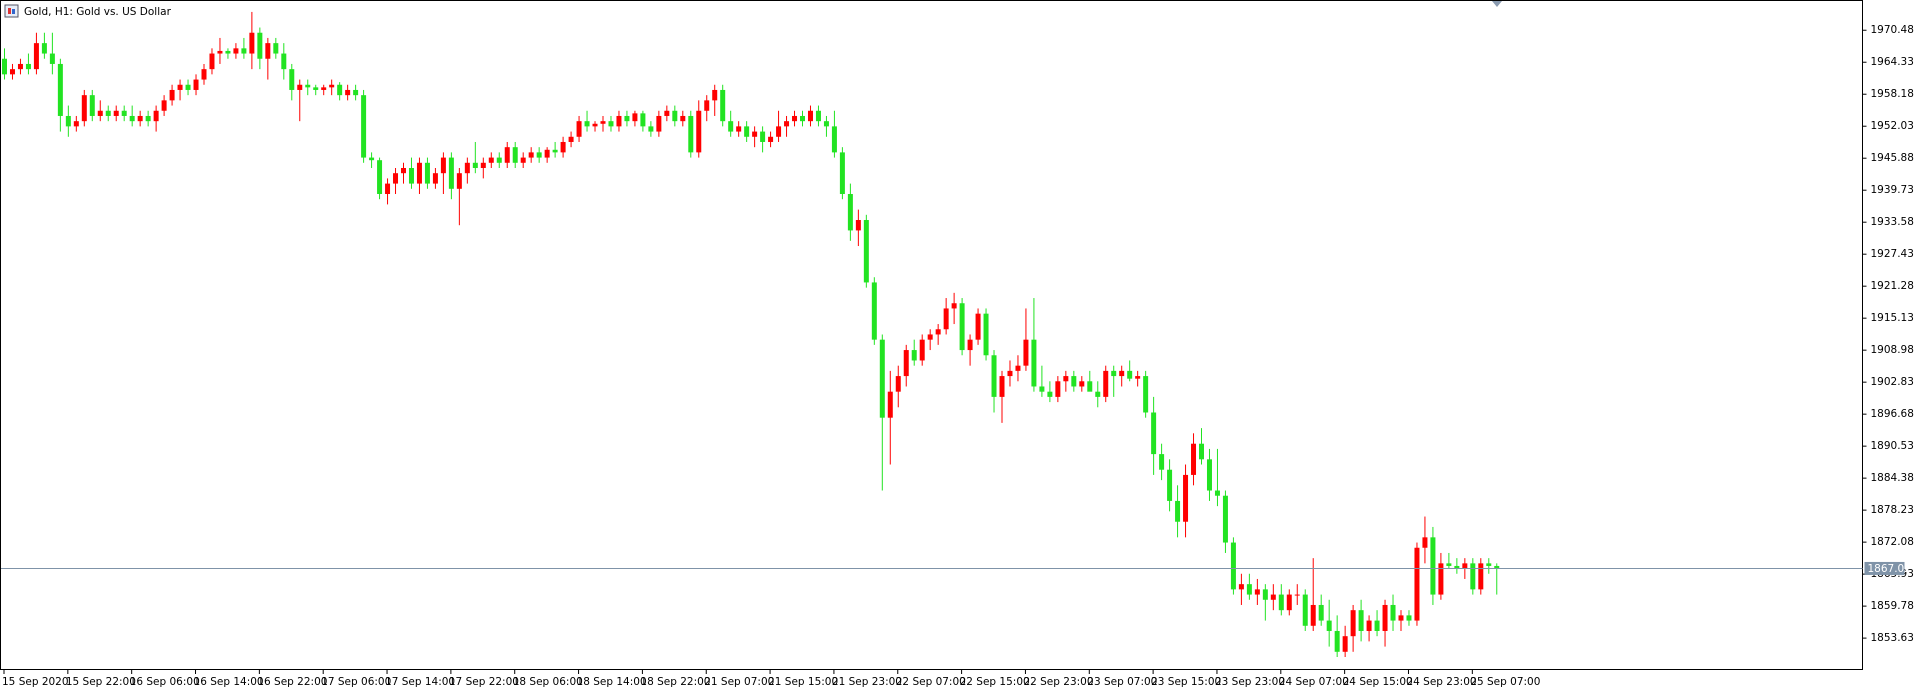 Image resolution: width=1917 pixels, height=692 pixels. What do you see at coordinates (1892, 62) in the screenshot?
I see `y-tick-label: 1964.33` at bounding box center [1892, 62].